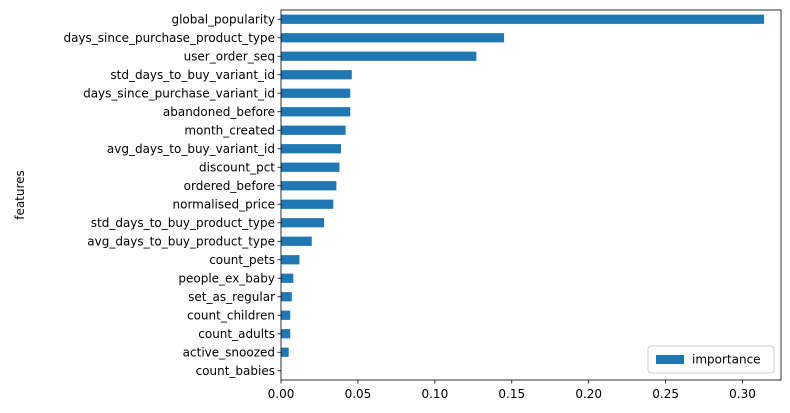 The image size is (790, 413). What do you see at coordinates (281, 394) in the screenshot?
I see `x-tick-label: 0.00` at bounding box center [281, 394].